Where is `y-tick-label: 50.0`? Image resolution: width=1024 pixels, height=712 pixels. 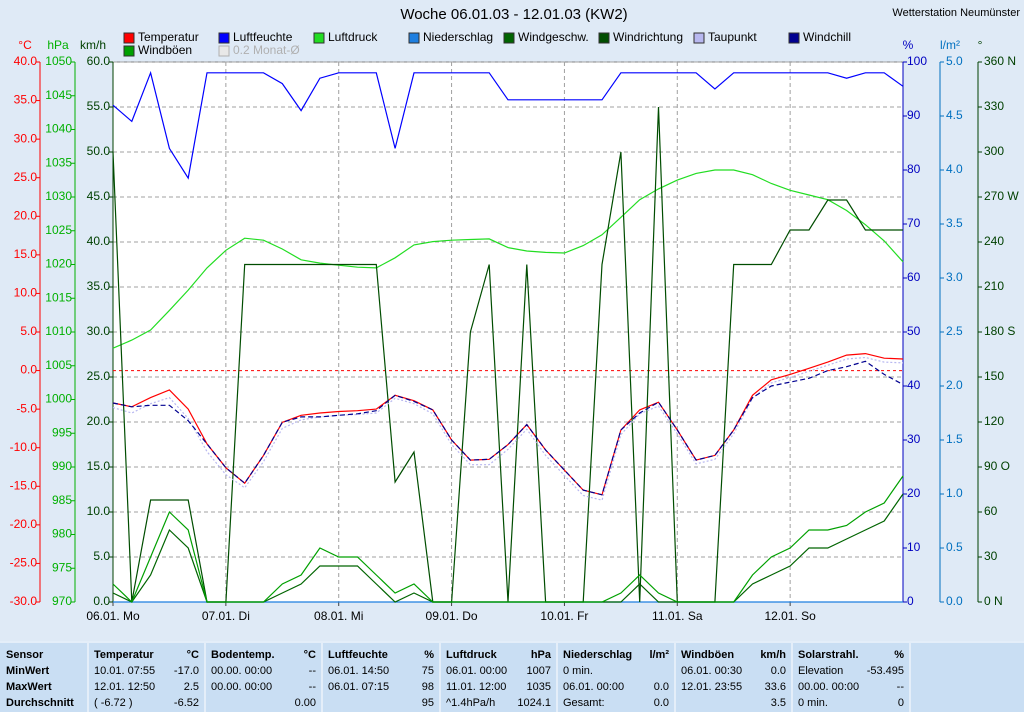
y-tick-label: 50.0 is located at coordinates (99, 151).